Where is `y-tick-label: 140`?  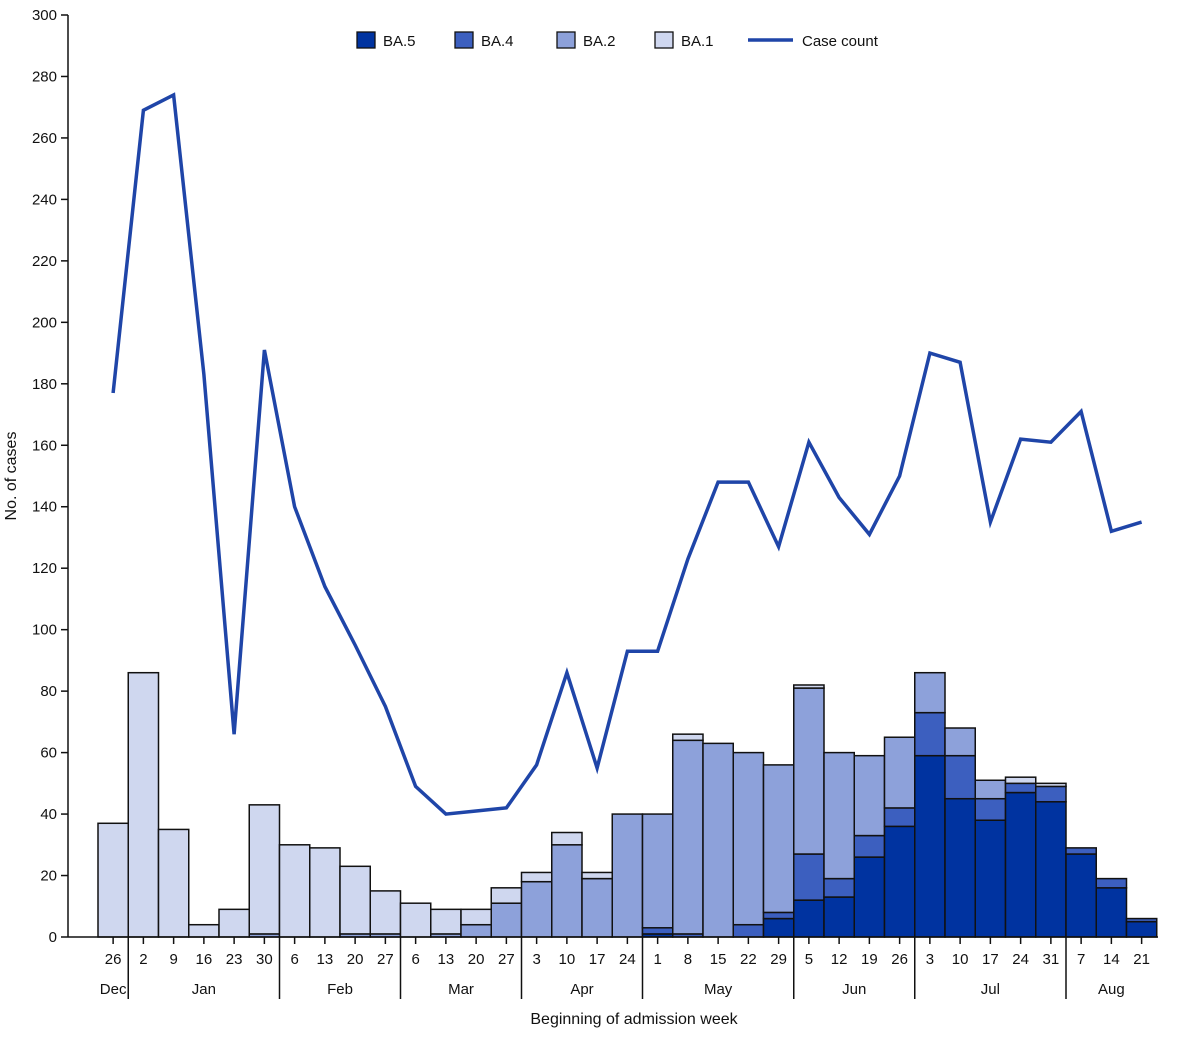
y-tick-label: 140 is located at coordinates (44, 507).